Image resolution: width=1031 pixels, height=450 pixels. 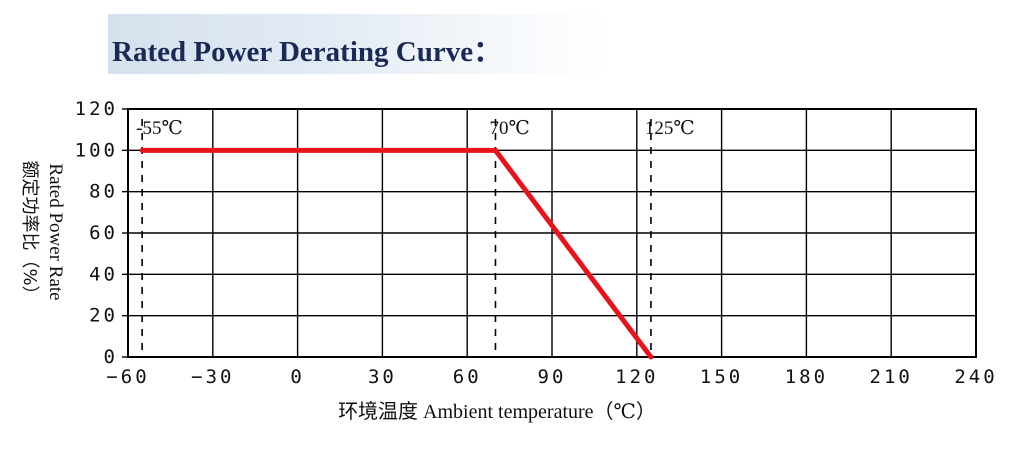 What do you see at coordinates (891, 377) in the screenshot?
I see `x-tick-label: 210` at bounding box center [891, 377].